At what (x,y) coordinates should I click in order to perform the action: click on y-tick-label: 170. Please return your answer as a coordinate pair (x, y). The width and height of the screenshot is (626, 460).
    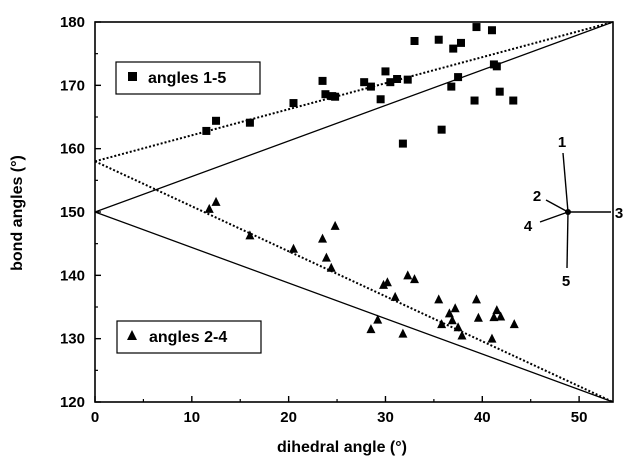
    Looking at the image, I should click on (72, 85).